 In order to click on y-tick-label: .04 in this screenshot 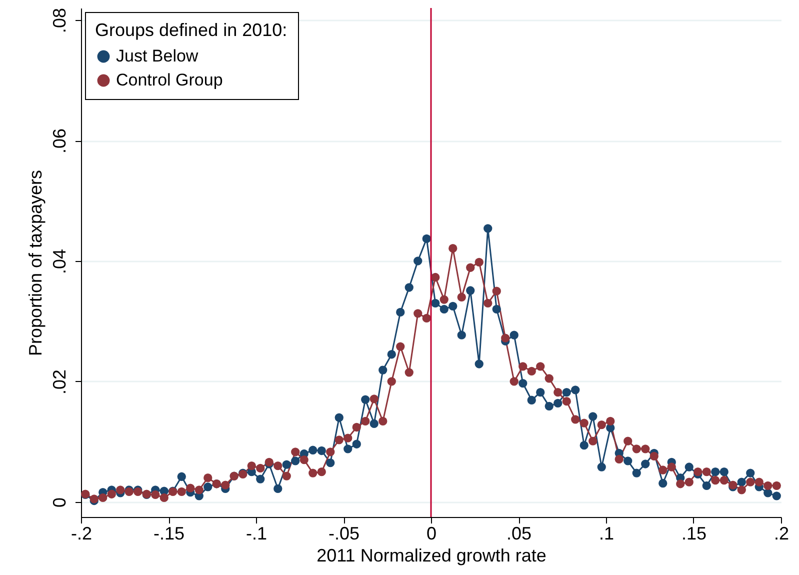, I will do `click(60, 261)`.